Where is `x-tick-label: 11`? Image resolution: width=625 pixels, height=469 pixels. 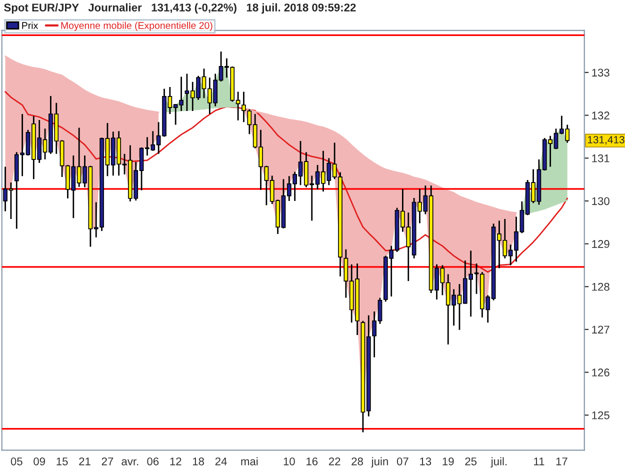 x-tick-label: 11 is located at coordinates (539, 462).